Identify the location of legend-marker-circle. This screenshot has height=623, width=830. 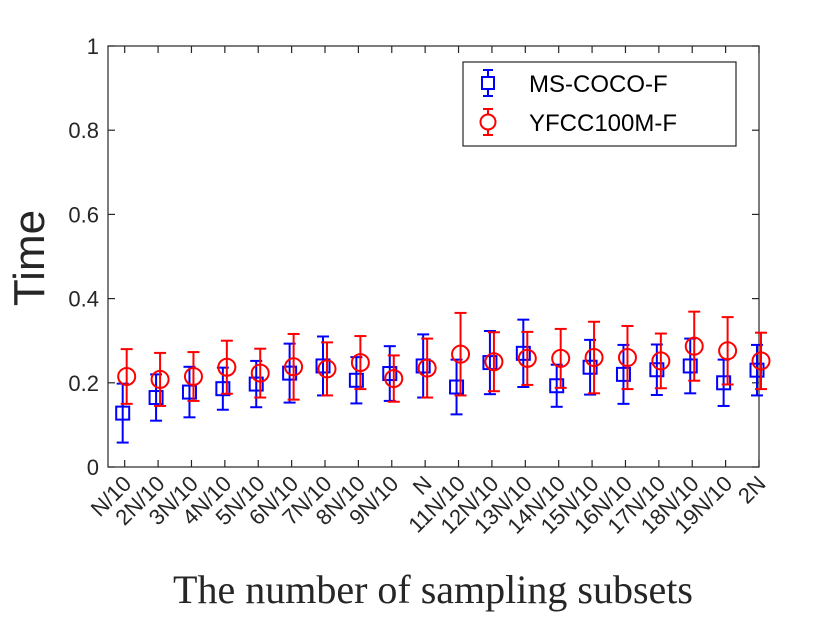
(488, 122).